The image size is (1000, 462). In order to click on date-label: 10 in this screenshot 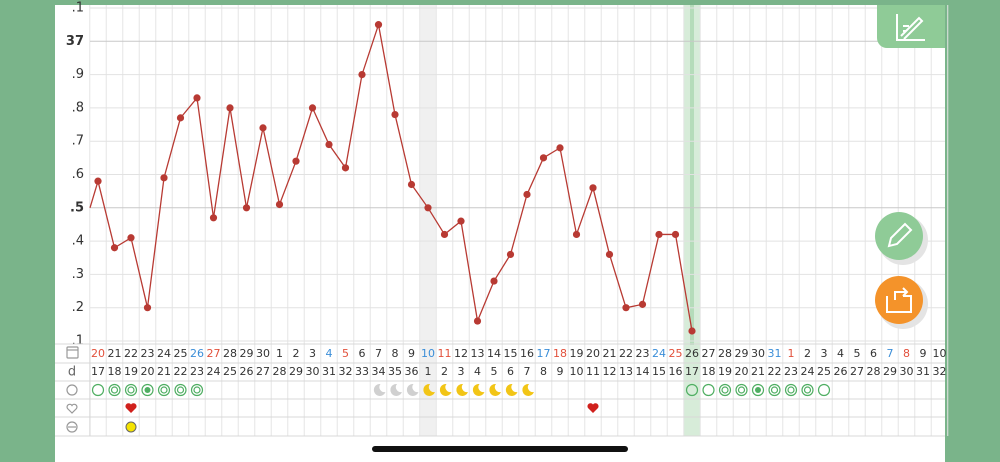, I will do `click(940, 353)`.